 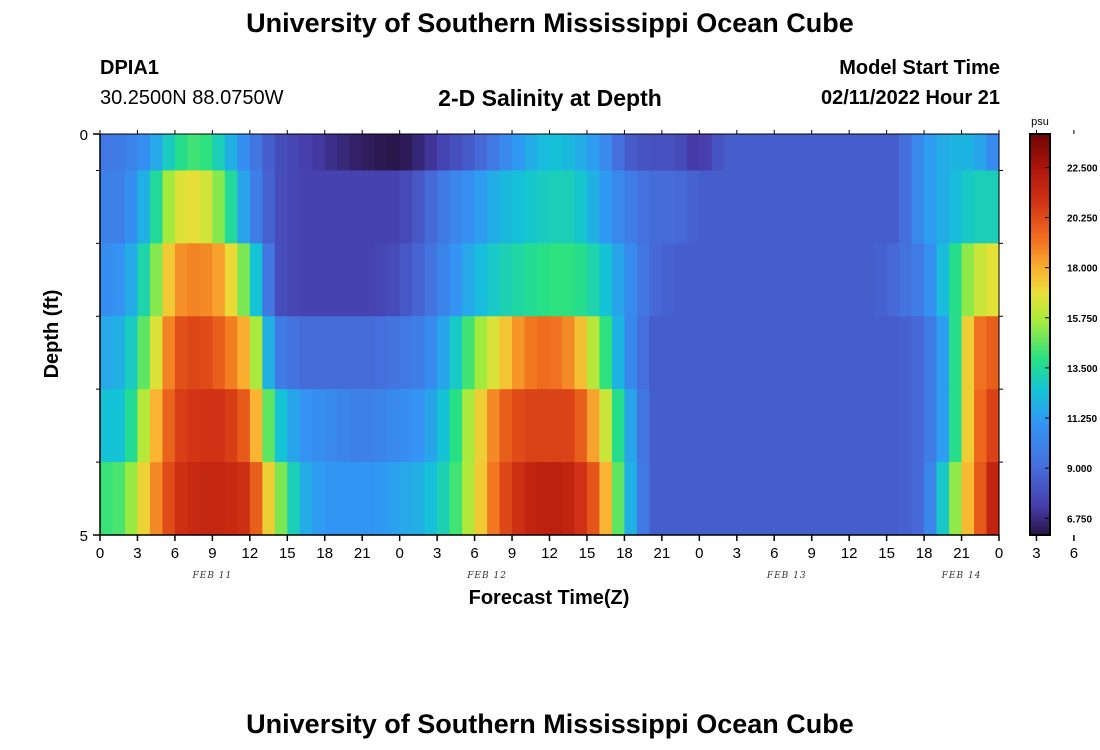 I want to click on x-tick-label: 21, so click(x=362, y=553).